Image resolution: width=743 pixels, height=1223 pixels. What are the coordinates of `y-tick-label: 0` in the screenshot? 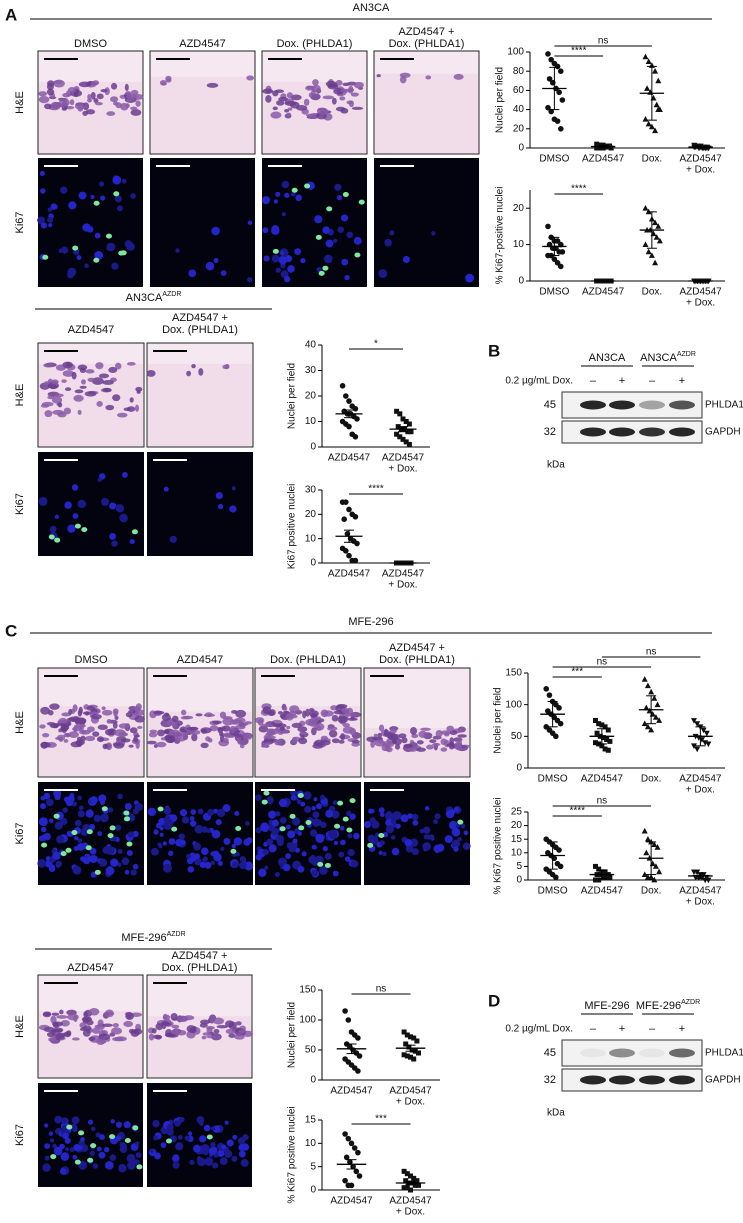 It's located at (519, 768).